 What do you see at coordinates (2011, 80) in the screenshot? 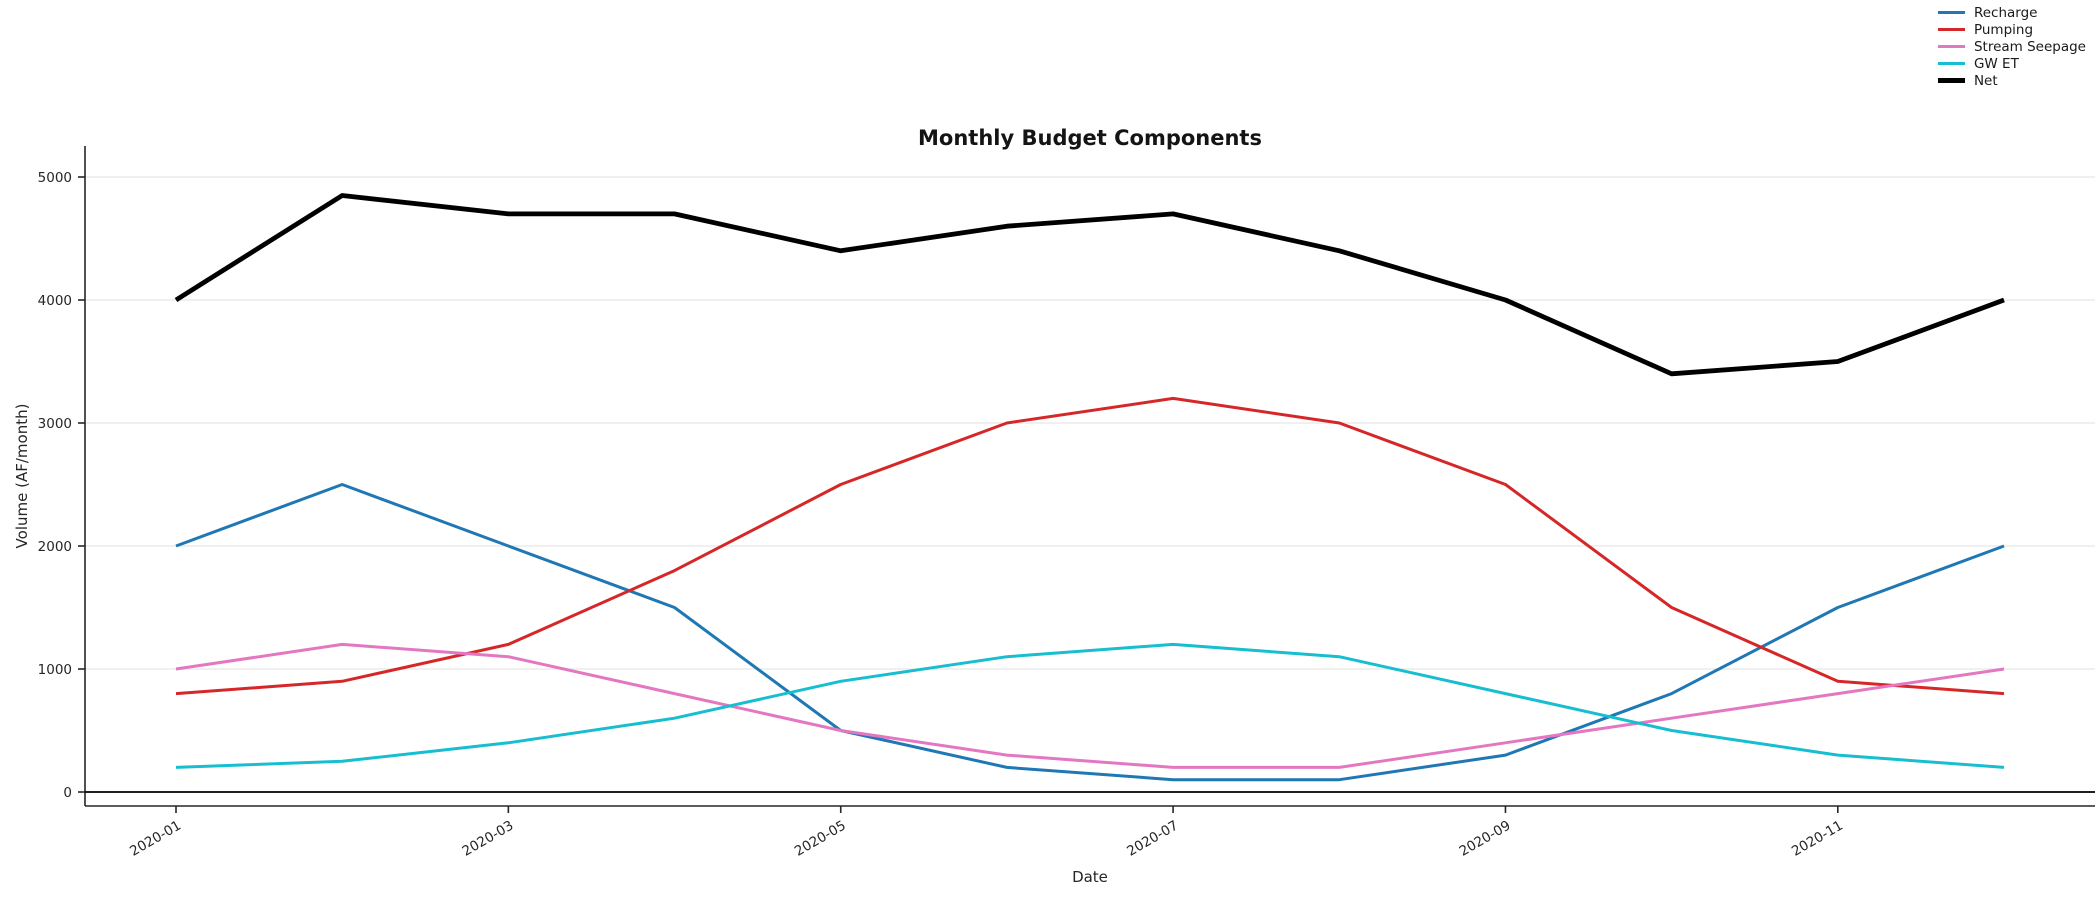
I see `legend-item-net: Net` at bounding box center [2011, 80].